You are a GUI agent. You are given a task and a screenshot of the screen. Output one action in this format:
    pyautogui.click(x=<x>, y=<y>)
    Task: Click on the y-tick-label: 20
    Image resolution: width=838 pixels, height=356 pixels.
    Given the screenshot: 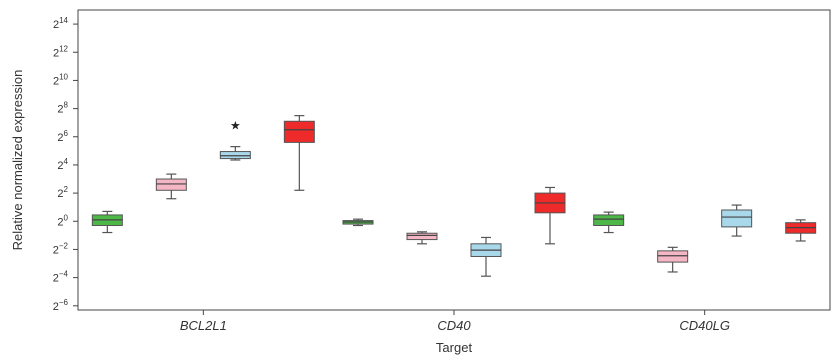 What is the action you would take?
    pyautogui.click(x=62, y=220)
    